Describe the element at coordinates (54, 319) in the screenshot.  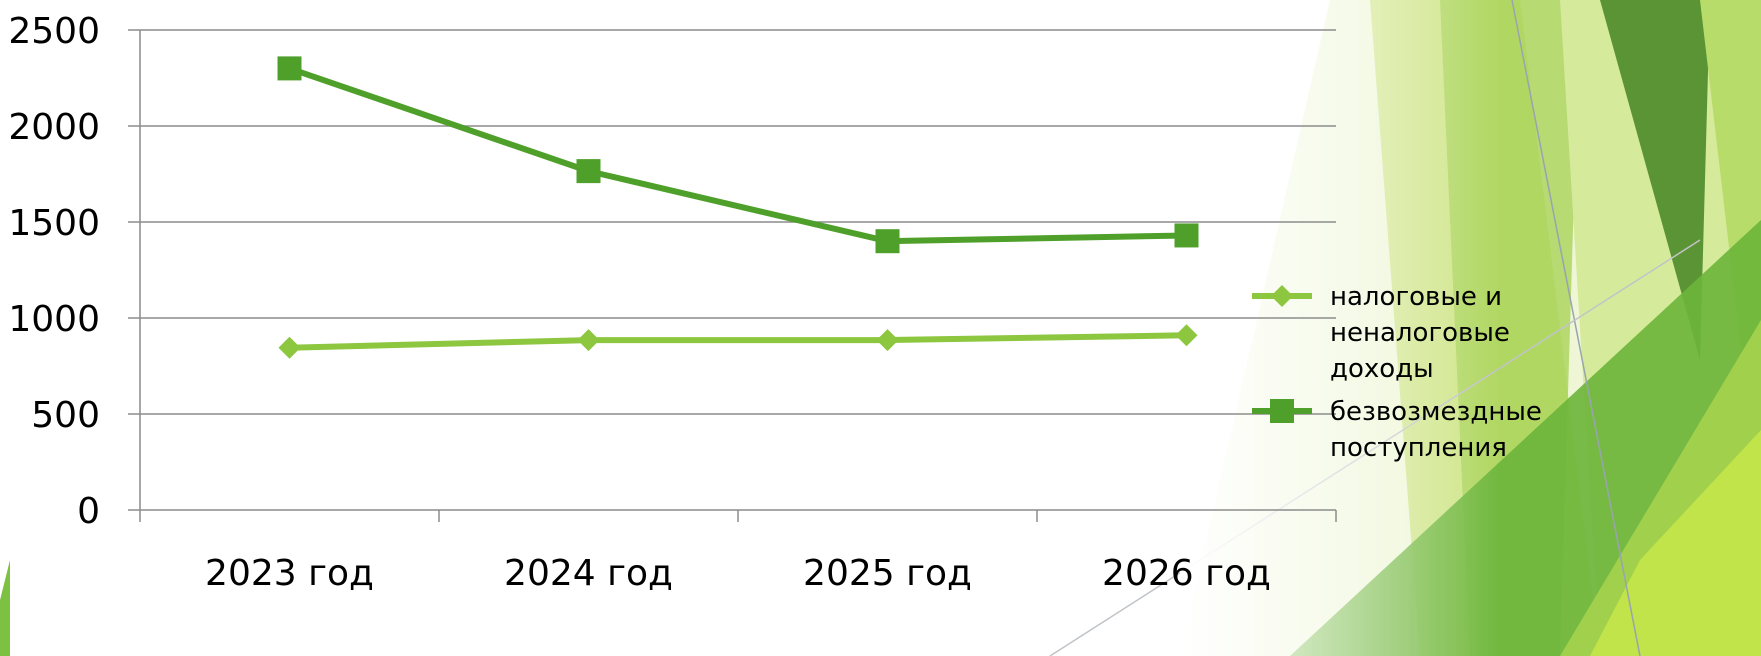
I see `y-tick-label: 1000` at that location.